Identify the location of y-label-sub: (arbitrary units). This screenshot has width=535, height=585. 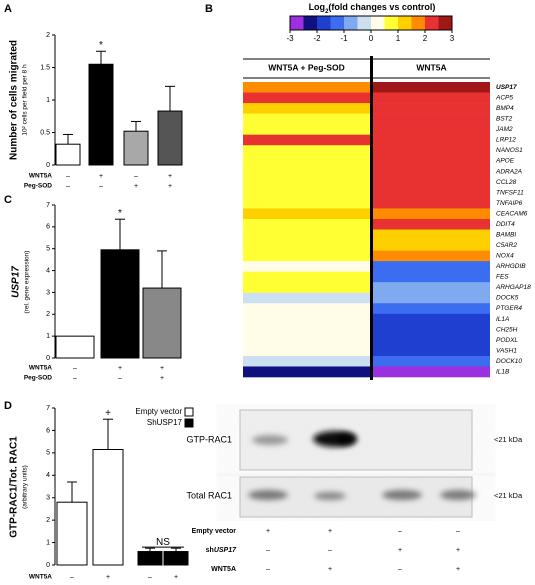
(25, 487).